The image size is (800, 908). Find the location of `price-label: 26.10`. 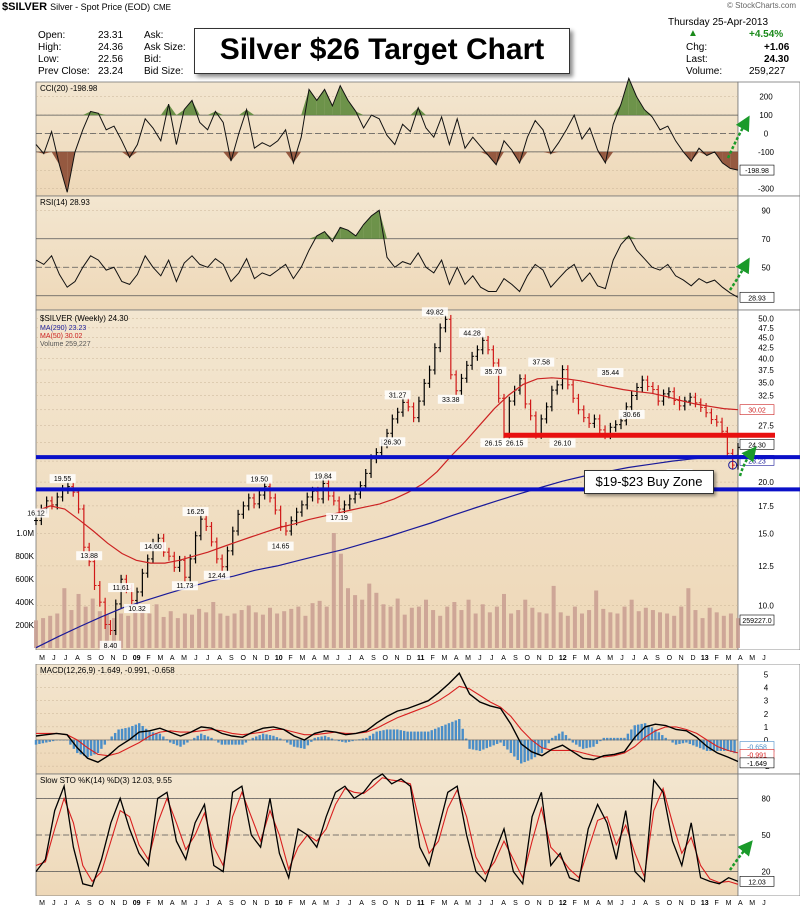

price-label: 26.10 is located at coordinates (563, 444).